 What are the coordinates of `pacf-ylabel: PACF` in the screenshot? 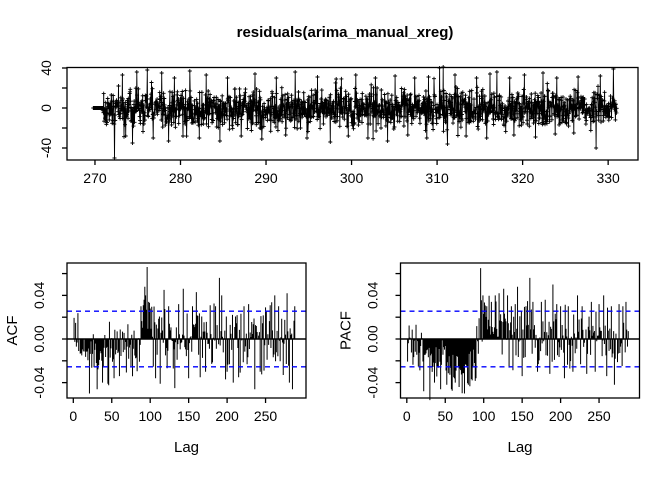 It's located at (346, 330).